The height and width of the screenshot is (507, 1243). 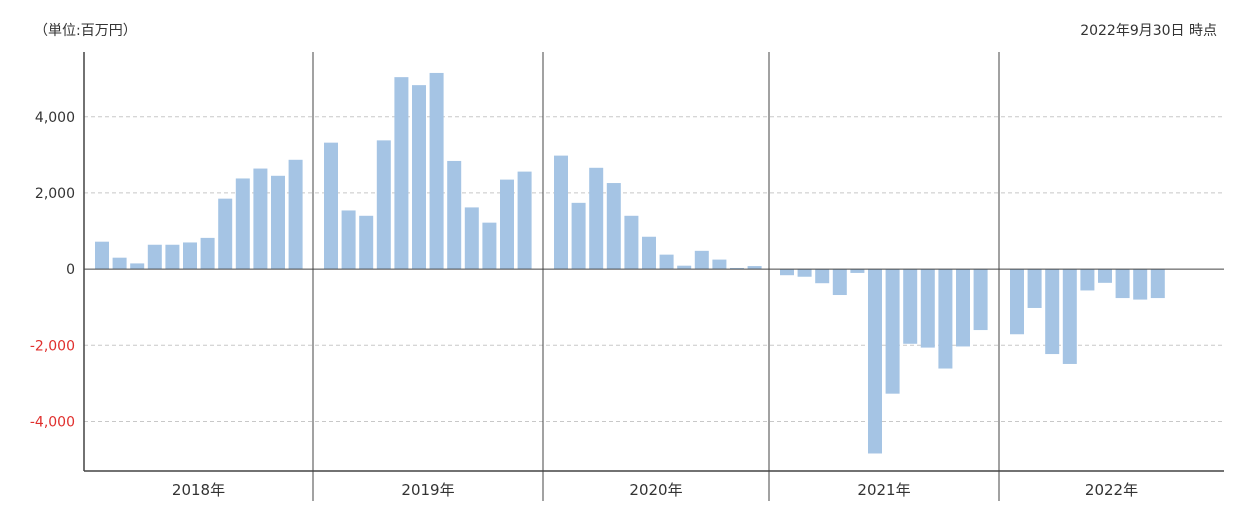 What do you see at coordinates (331, 206) in the screenshot?
I see `bar-2019年-1` at bounding box center [331, 206].